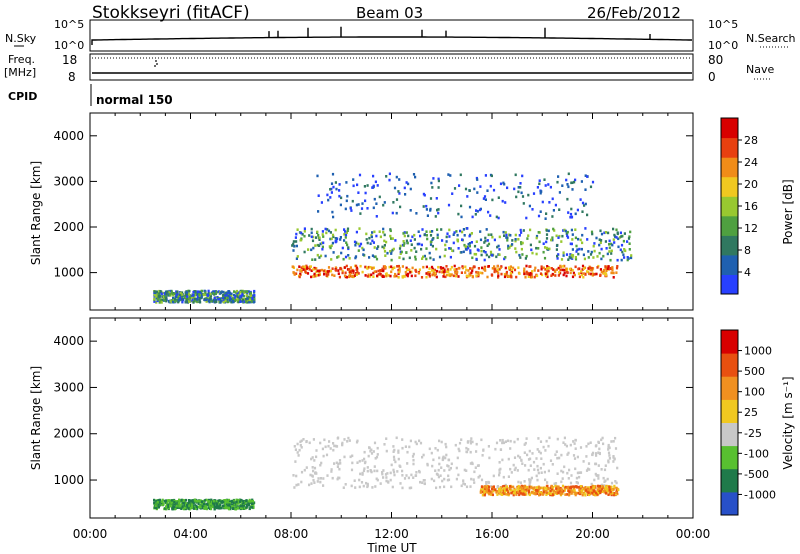  I want to click on colorbar-tick-label: 1000, so click(758, 351).